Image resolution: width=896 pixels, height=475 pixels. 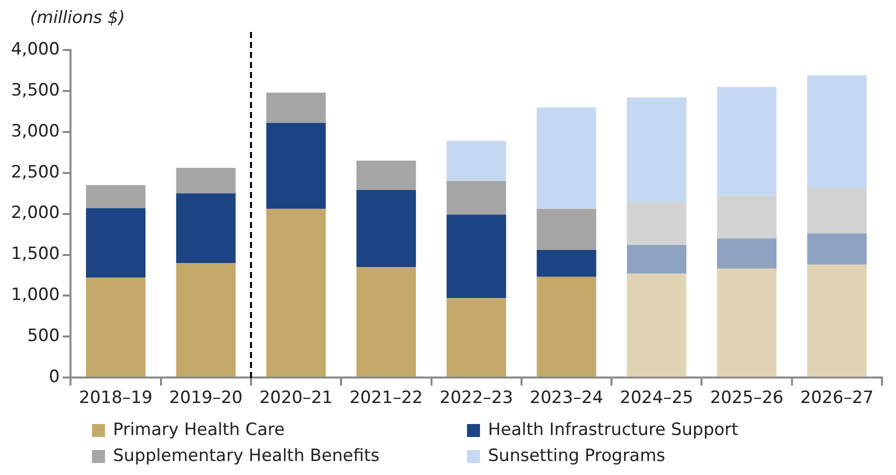 I want to click on y-tick-label: 500, so click(x=43, y=336).